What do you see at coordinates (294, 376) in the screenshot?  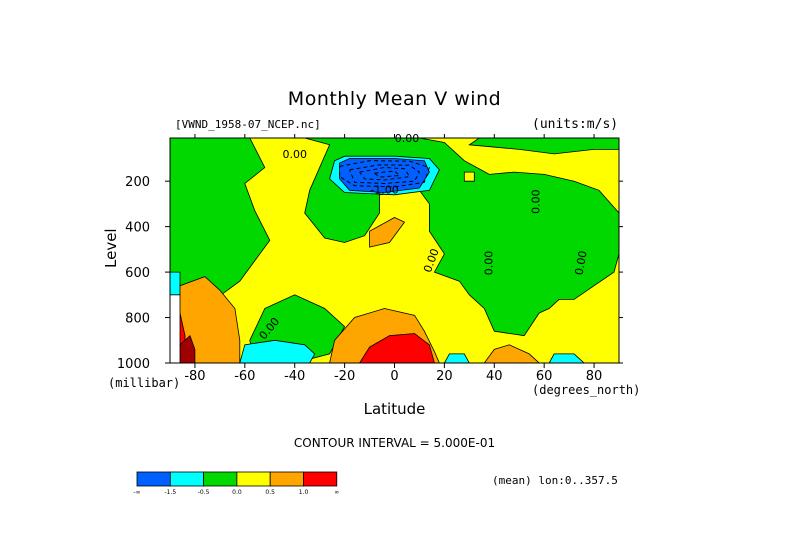 I see `x-tick-label-2: -40` at bounding box center [294, 376].